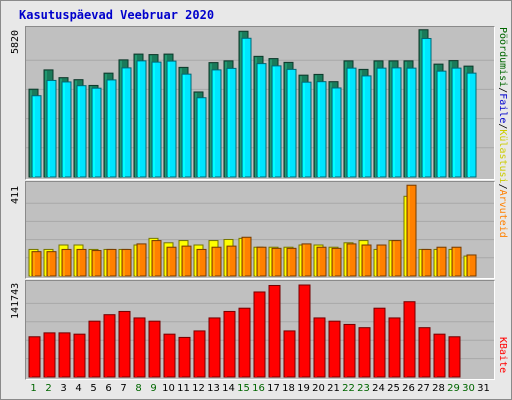 This screenshot has height=400, width=512. I want to click on day-label-31: 31, so click(483, 388).